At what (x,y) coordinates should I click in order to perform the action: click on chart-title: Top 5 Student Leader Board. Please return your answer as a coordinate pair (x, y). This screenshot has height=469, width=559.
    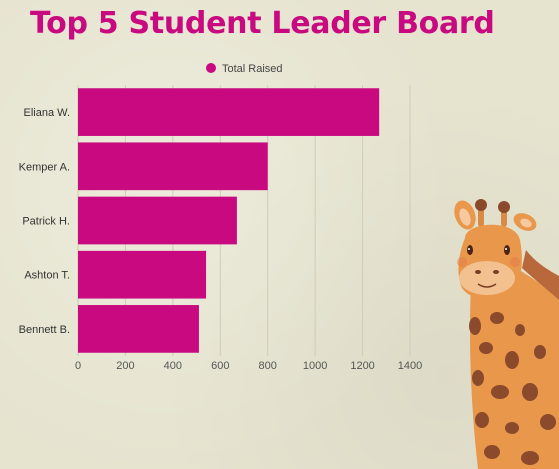
    Looking at the image, I should click on (262, 23).